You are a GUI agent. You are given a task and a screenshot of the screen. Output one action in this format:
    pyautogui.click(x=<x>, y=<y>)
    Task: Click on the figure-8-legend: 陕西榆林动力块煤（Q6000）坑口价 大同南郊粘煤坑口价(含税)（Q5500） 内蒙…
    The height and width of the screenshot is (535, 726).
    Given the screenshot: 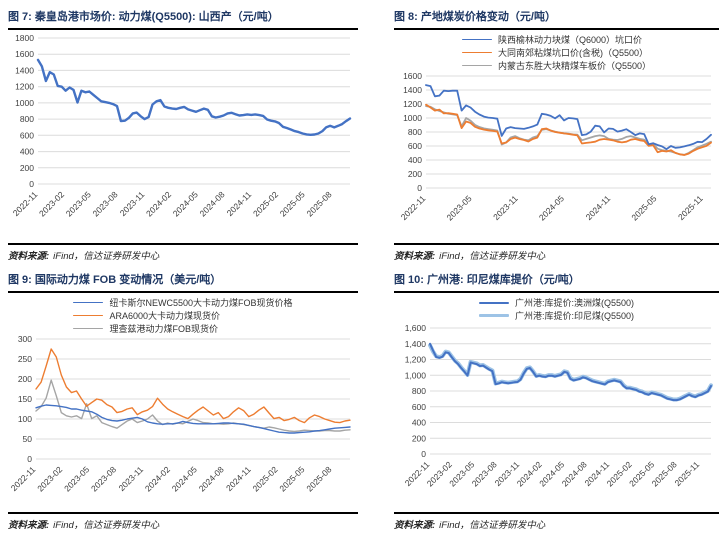 What is the action you would take?
    pyautogui.click(x=556, y=52)
    